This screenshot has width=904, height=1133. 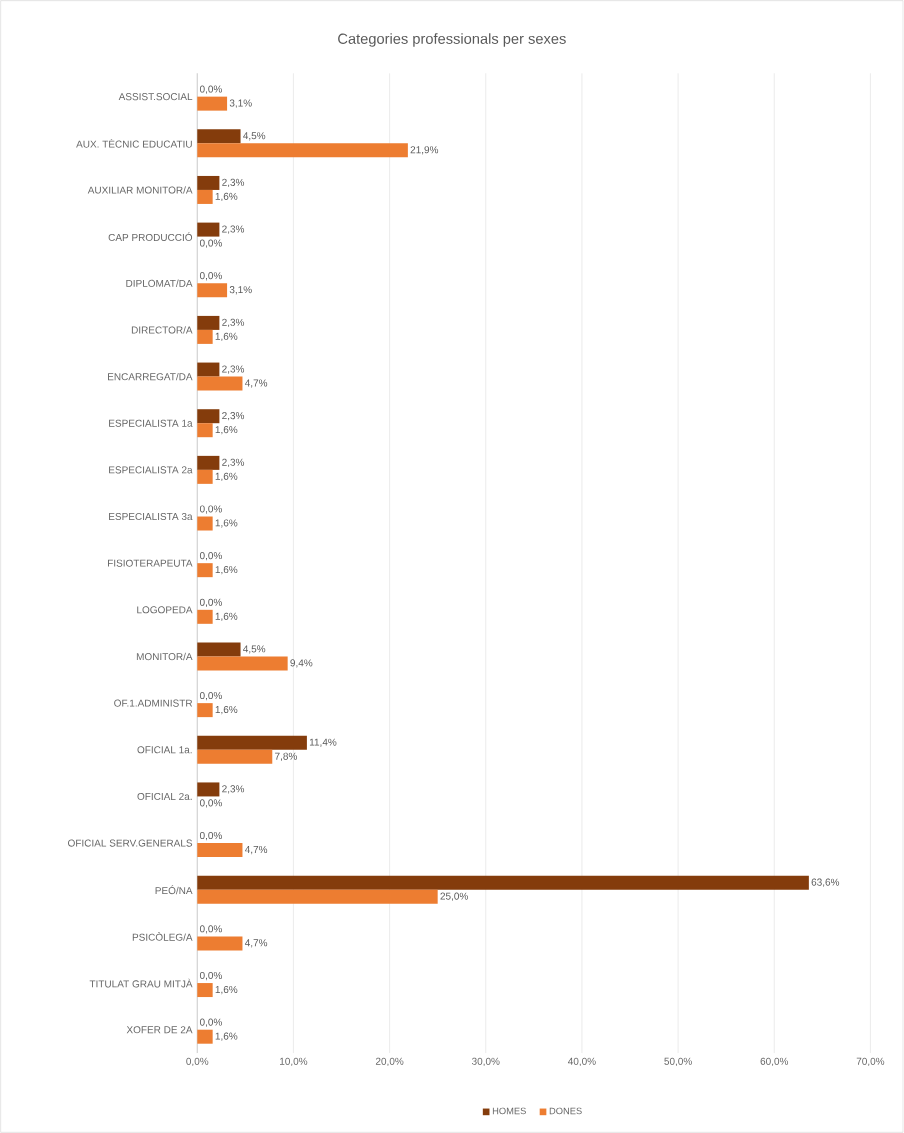 What do you see at coordinates (159, 1030) in the screenshot?
I see `y-tick-label: XOFER DE 2A` at bounding box center [159, 1030].